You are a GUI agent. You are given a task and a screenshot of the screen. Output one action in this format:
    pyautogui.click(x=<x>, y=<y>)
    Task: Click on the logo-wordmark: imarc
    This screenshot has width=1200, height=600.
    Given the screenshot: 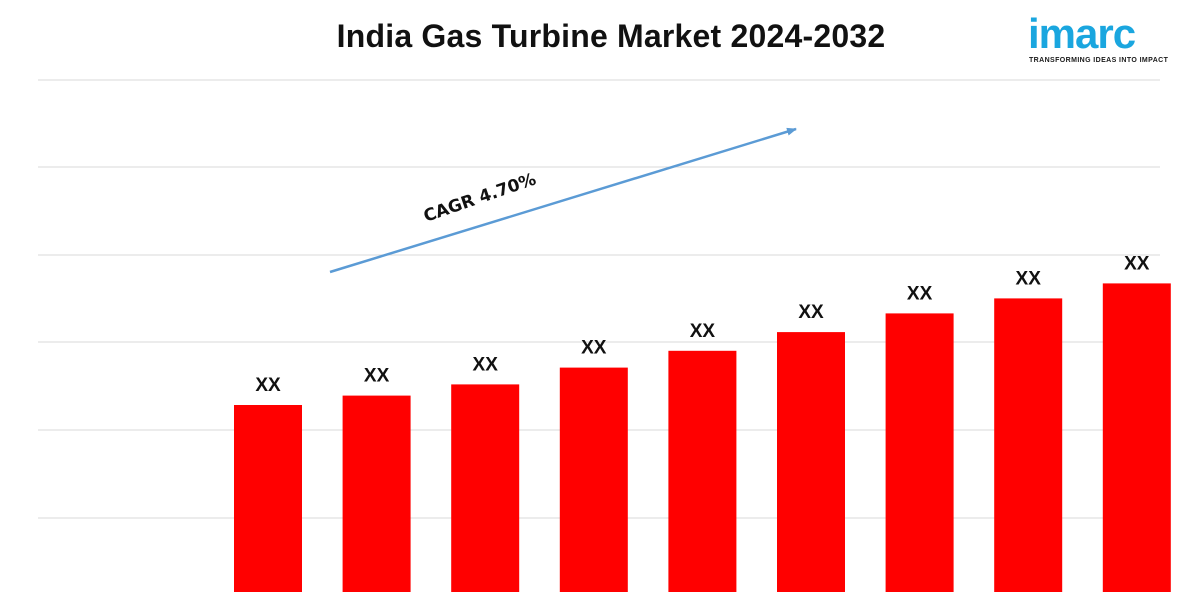 What is the action you would take?
    pyautogui.click(x=1082, y=33)
    